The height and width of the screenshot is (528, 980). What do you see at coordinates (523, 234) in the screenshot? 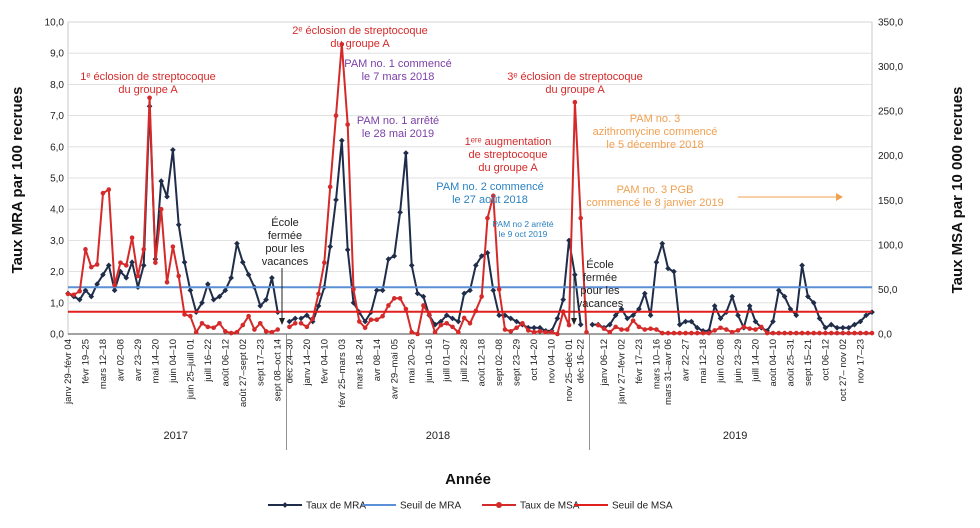
I see `annotation-text: le 9 oct 2019` at bounding box center [523, 234].